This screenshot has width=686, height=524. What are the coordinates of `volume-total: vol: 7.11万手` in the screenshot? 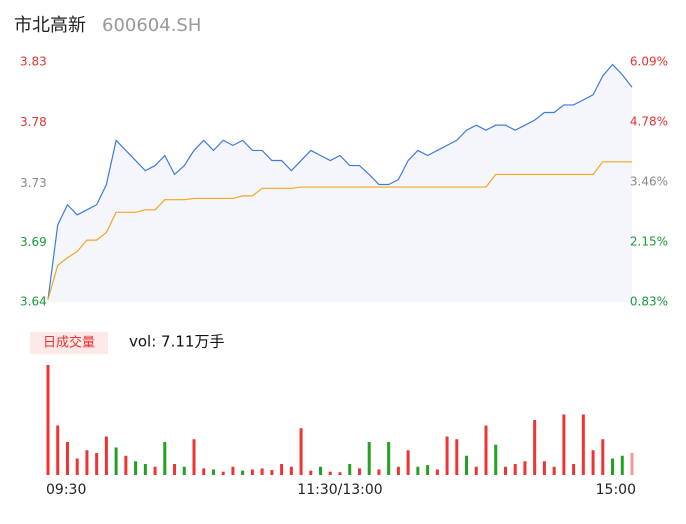 It's located at (176, 342).